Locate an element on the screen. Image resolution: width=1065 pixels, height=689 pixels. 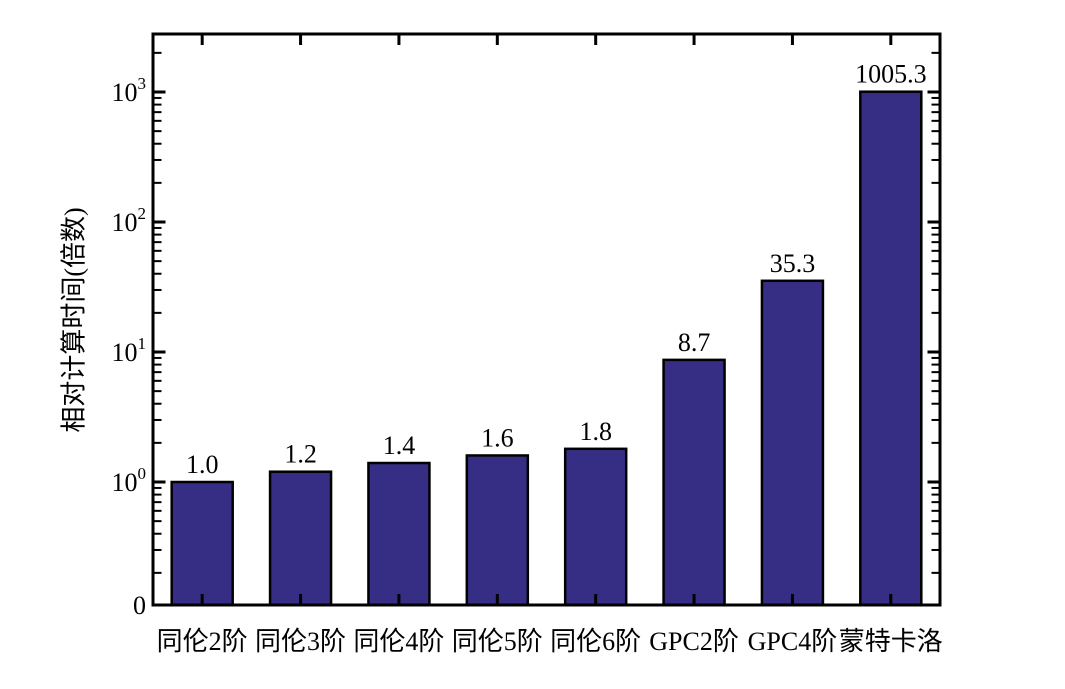
bar-value-label: 1.8 is located at coordinates (595, 431).